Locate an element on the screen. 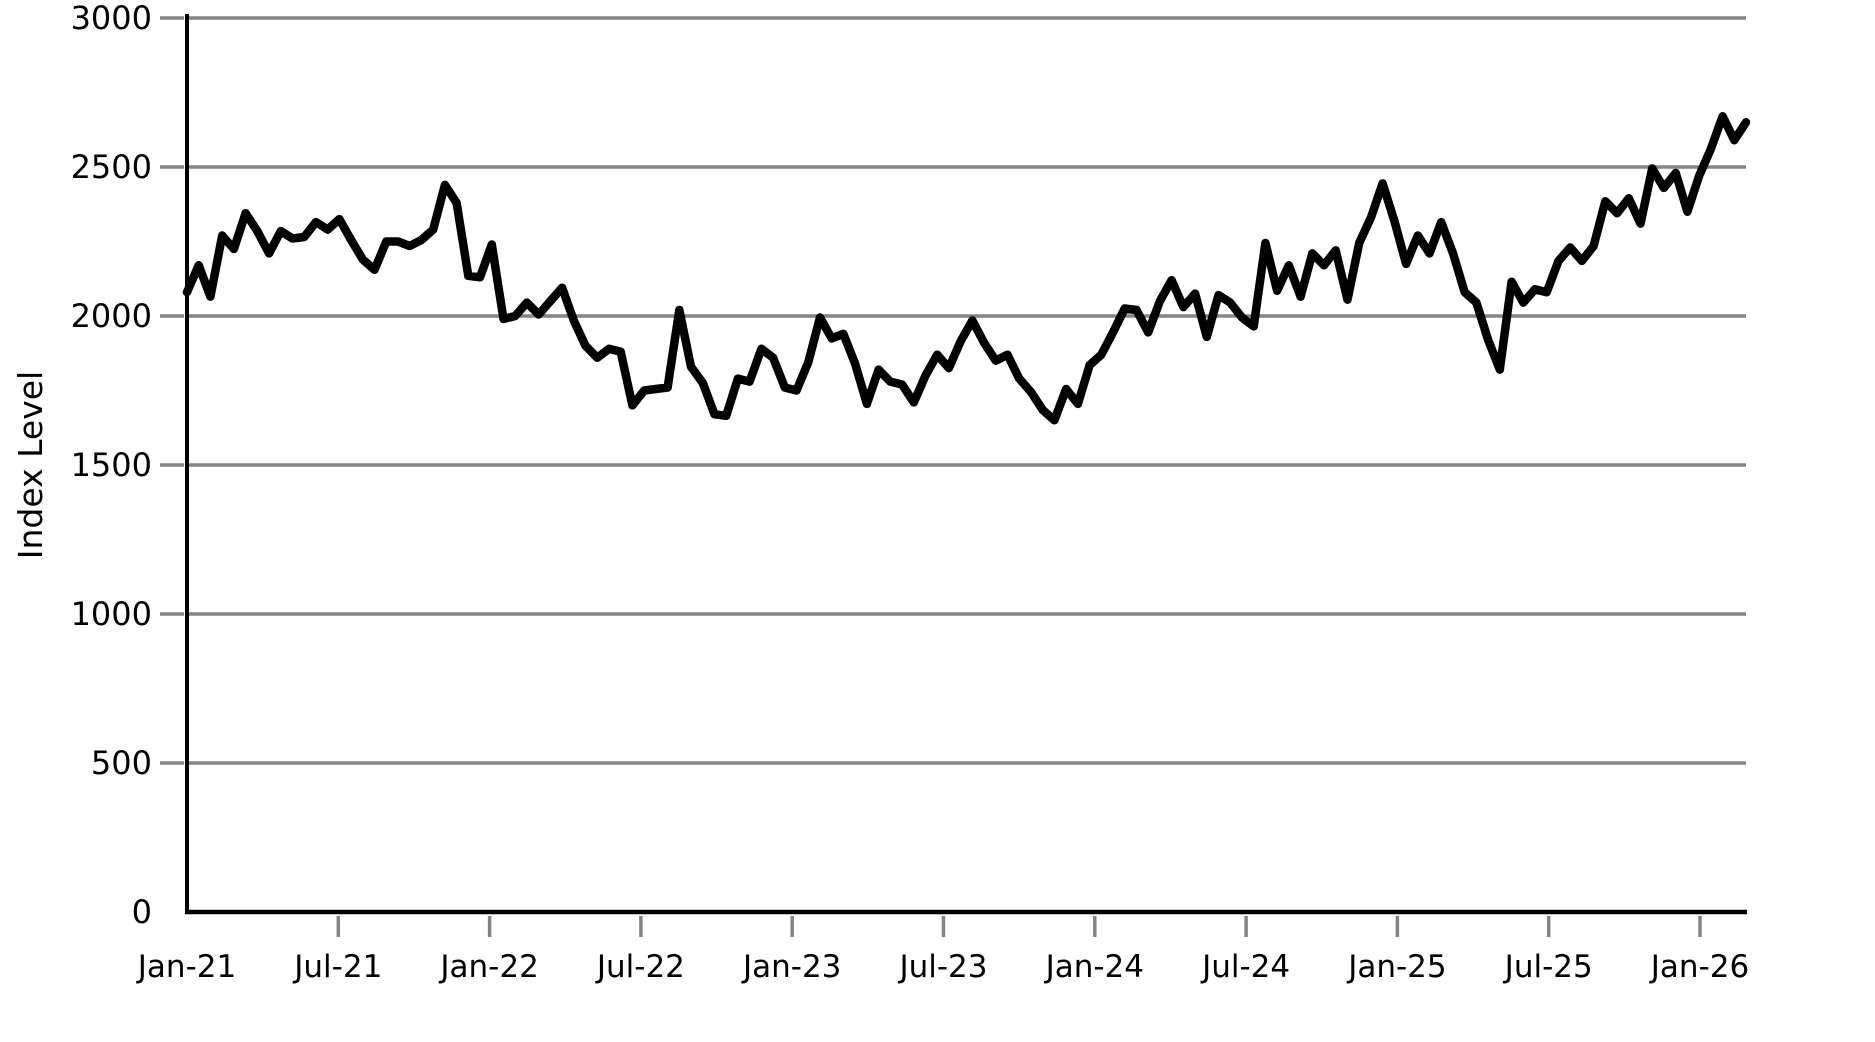 This screenshot has height=1042, width=1875. x-tick-label: Jan-21 is located at coordinates (186, 967).